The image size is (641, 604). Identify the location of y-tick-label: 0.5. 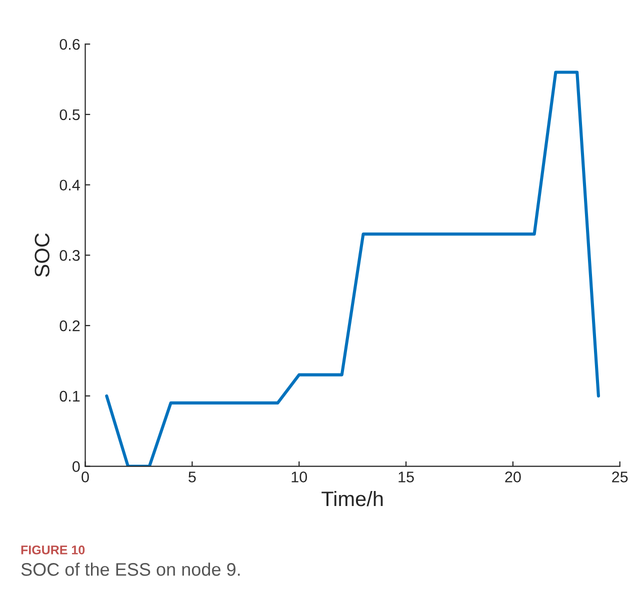
(70, 114).